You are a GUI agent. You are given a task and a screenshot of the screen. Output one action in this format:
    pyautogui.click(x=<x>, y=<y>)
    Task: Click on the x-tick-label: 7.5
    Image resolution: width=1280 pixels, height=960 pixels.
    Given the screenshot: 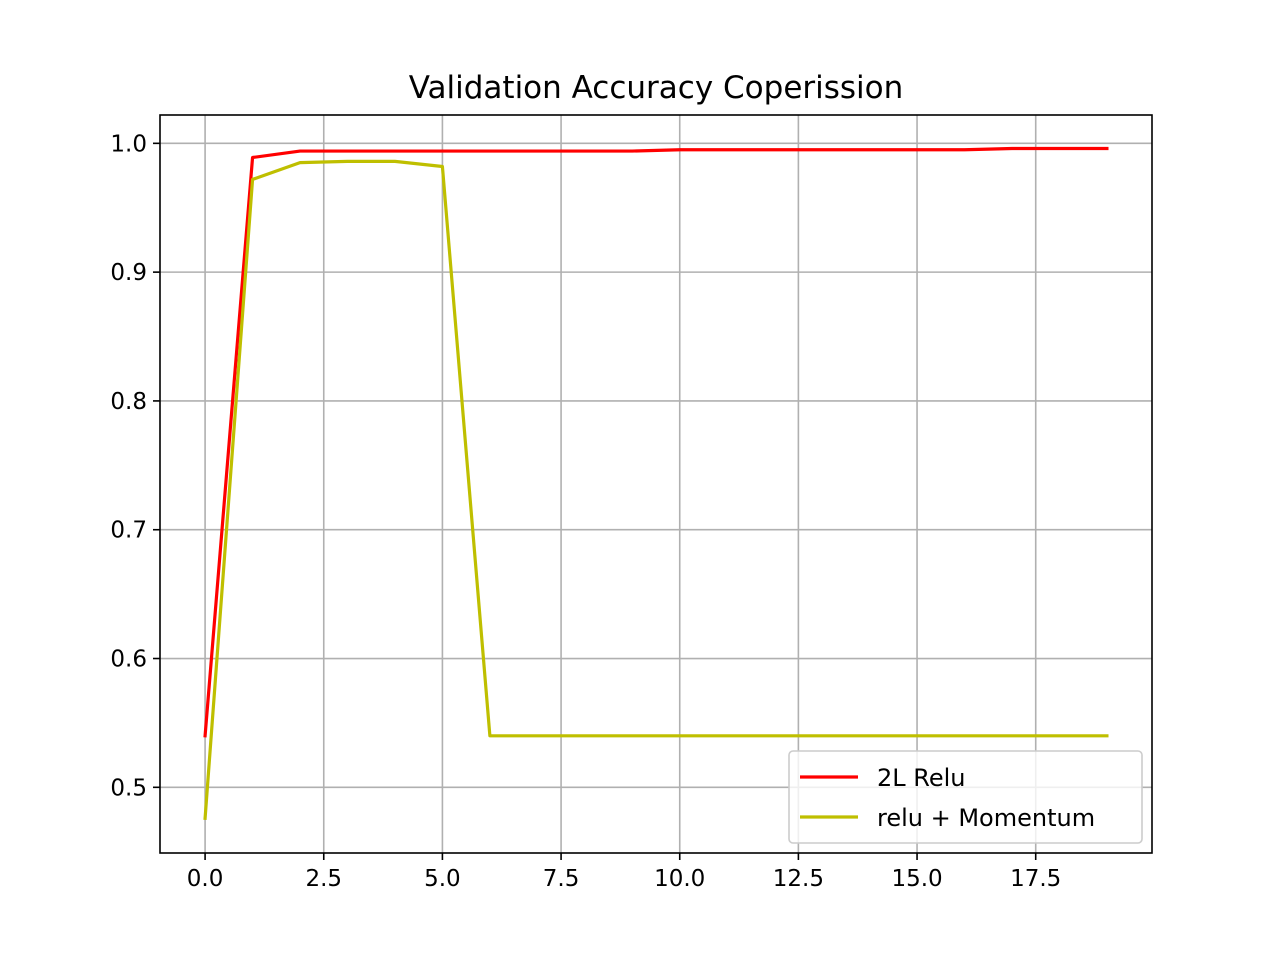 What is the action you would take?
    pyautogui.click(x=561, y=879)
    